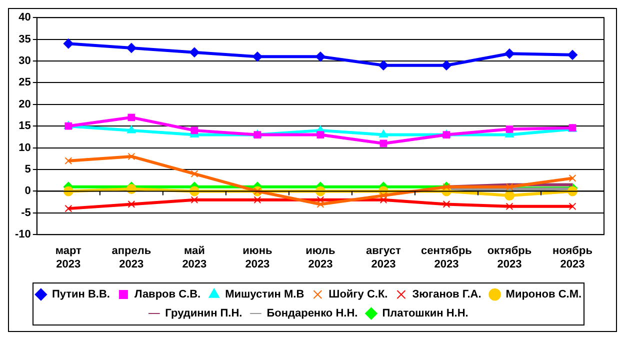 This screenshot has height=340, width=625. What do you see at coordinates (27, 191) in the screenshot?
I see `y-tick-label: 0` at bounding box center [27, 191].